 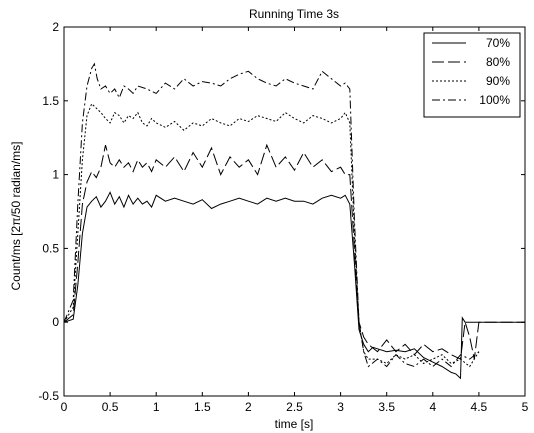 What do you see at coordinates (386, 407) in the screenshot?
I see `x-tick-label: 3.5` at bounding box center [386, 407].